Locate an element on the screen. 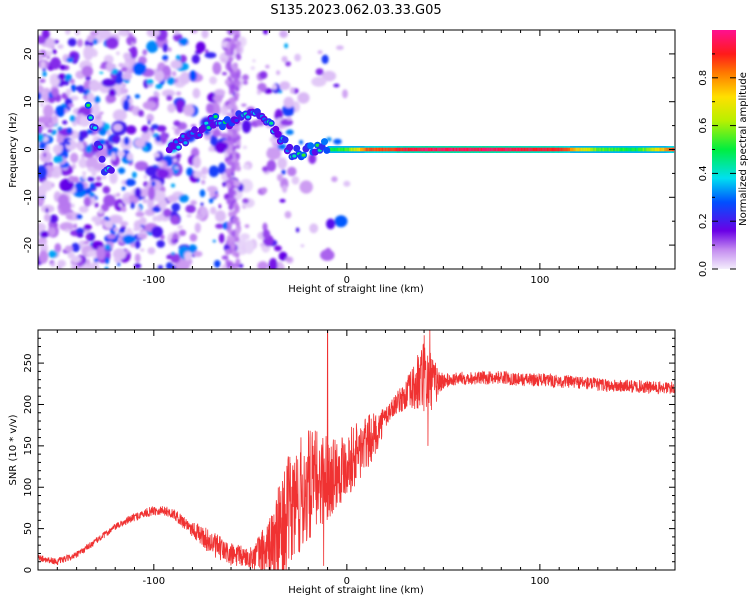  y-tick-label: 150 is located at coordinates (28, 445).